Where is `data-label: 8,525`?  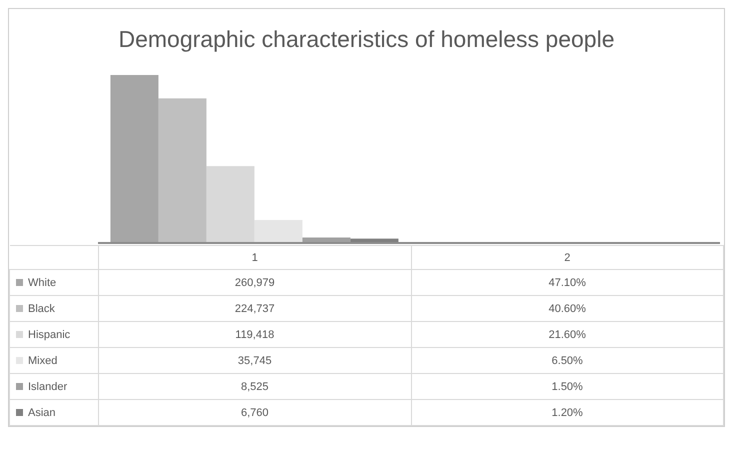
data-label: 8,525 is located at coordinates (254, 387).